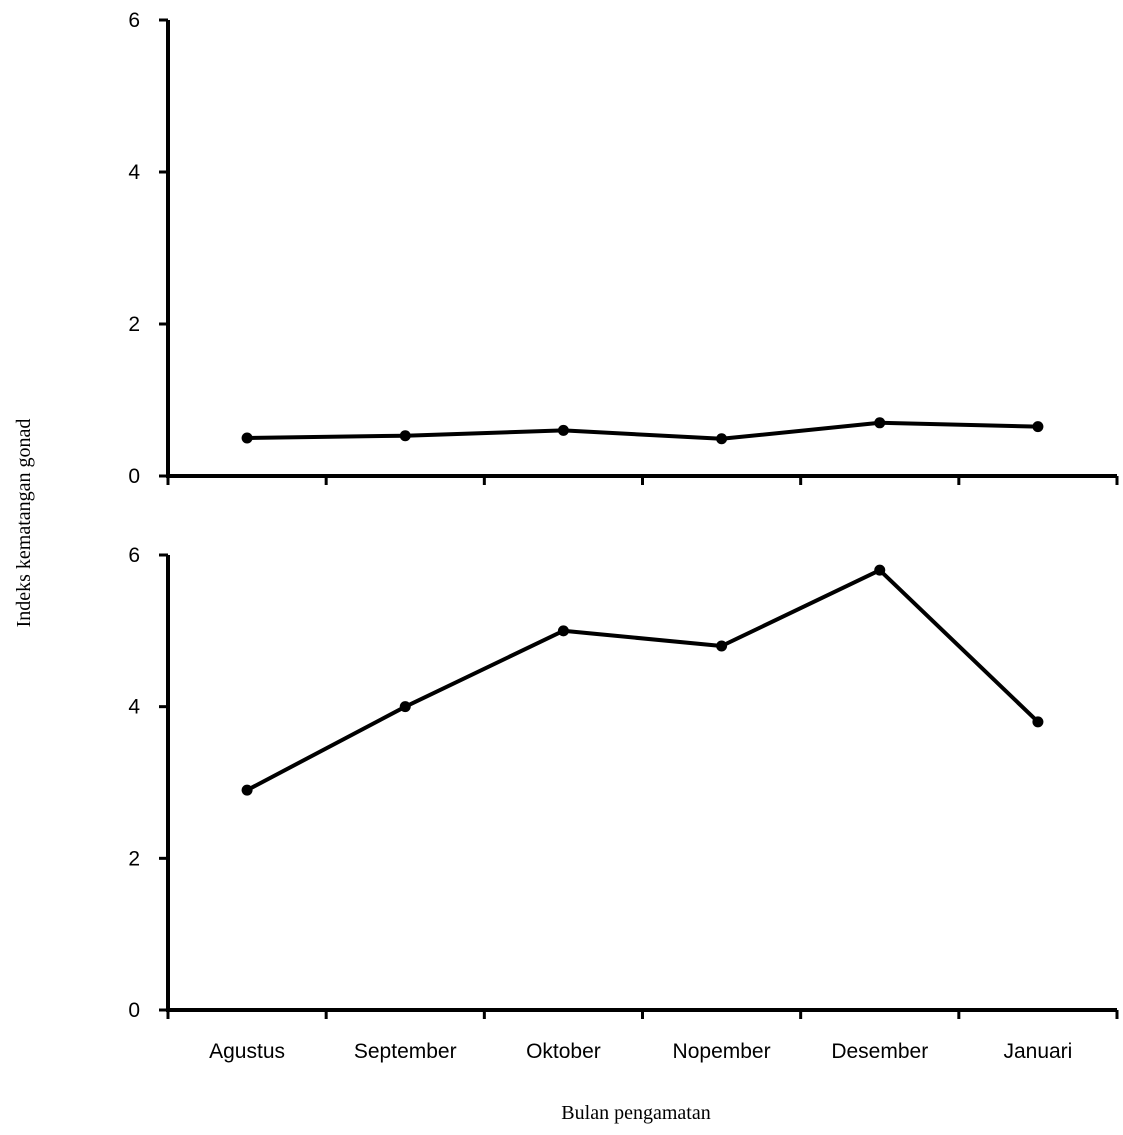 The image size is (1123, 1135). I want to click on panel-2-x-tick-label: Desember, so click(879, 1051).